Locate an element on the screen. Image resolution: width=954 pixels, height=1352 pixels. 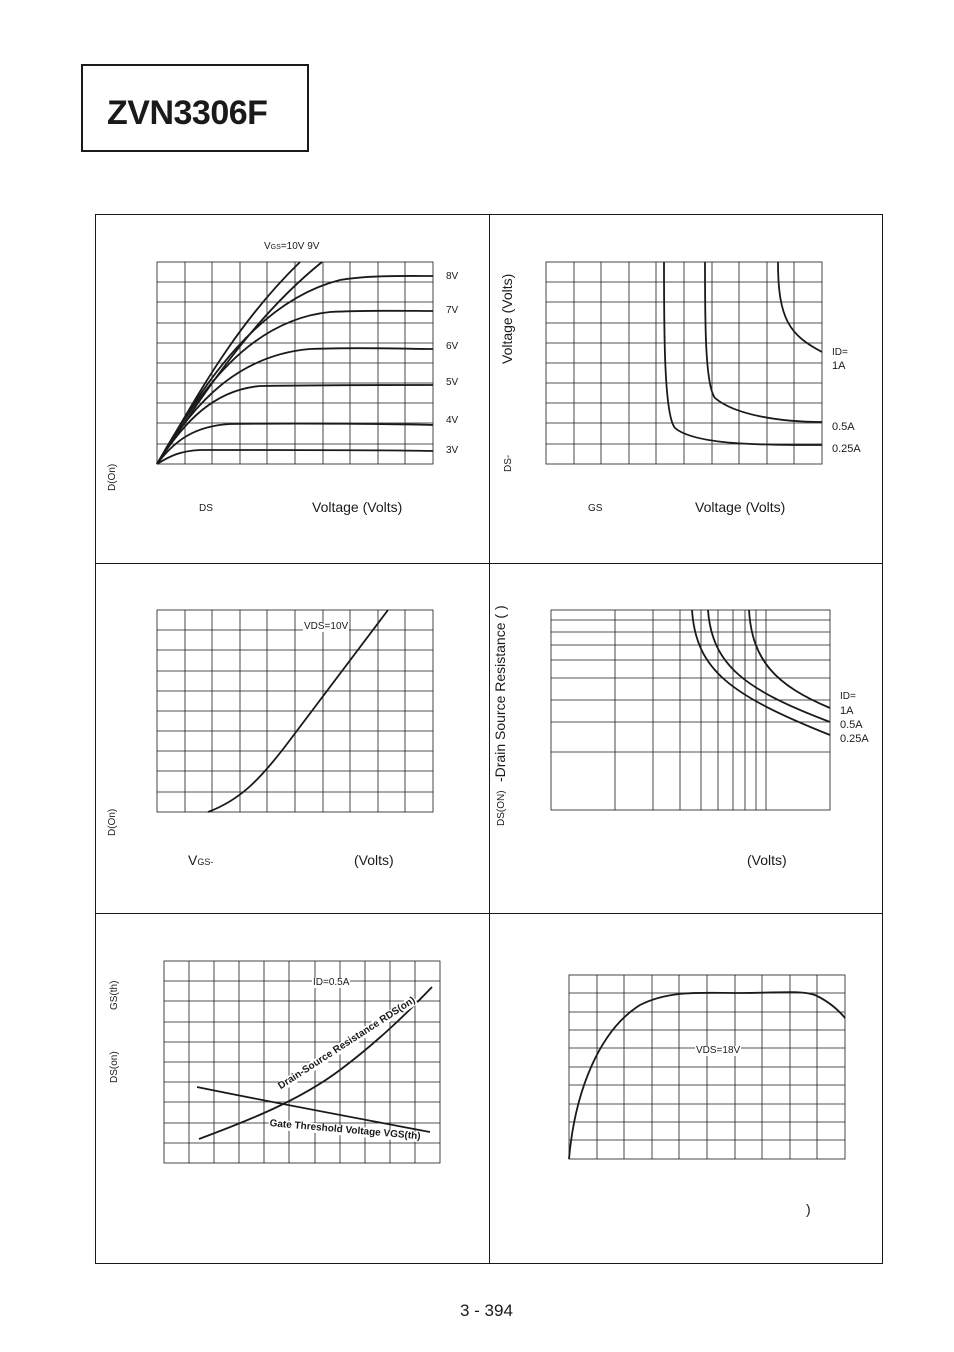
curve-rds-on is located at coordinates (315, 1063).